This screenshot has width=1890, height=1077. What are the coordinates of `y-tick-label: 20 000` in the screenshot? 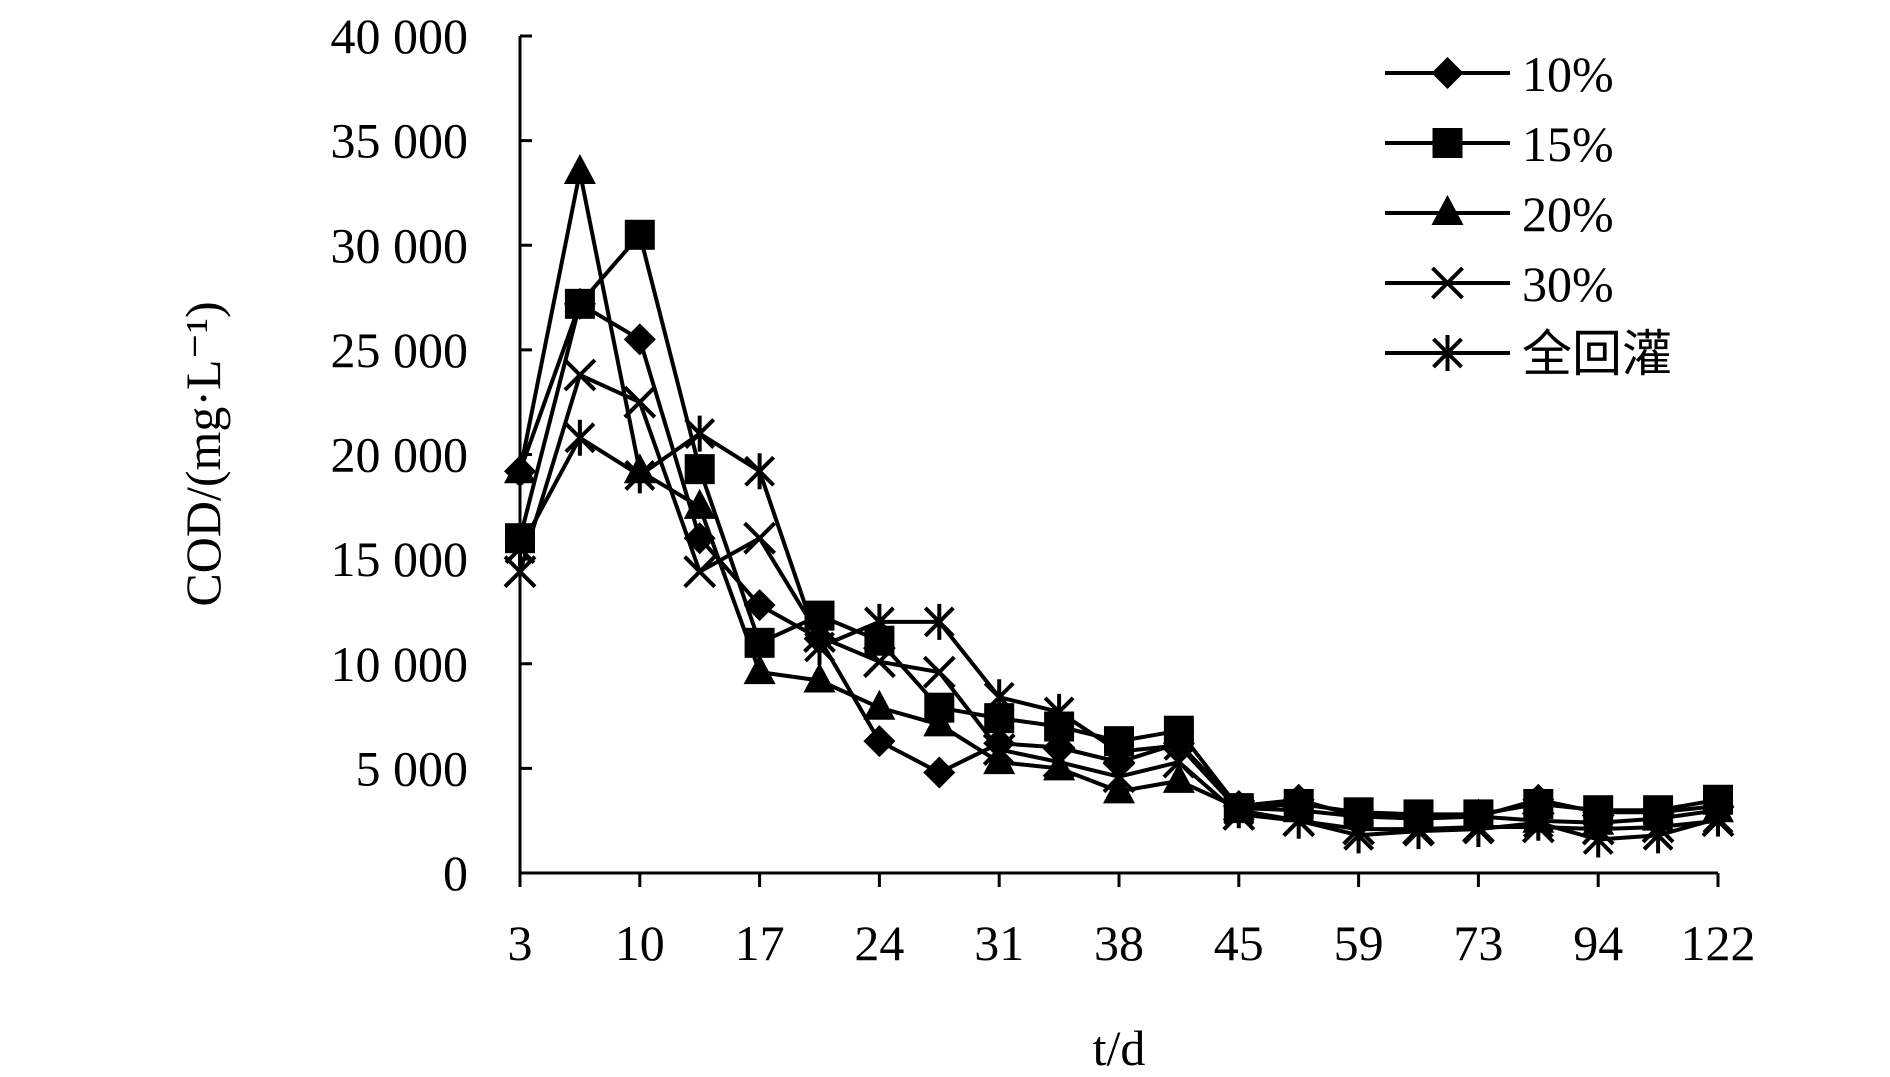 It's located at (400, 455).